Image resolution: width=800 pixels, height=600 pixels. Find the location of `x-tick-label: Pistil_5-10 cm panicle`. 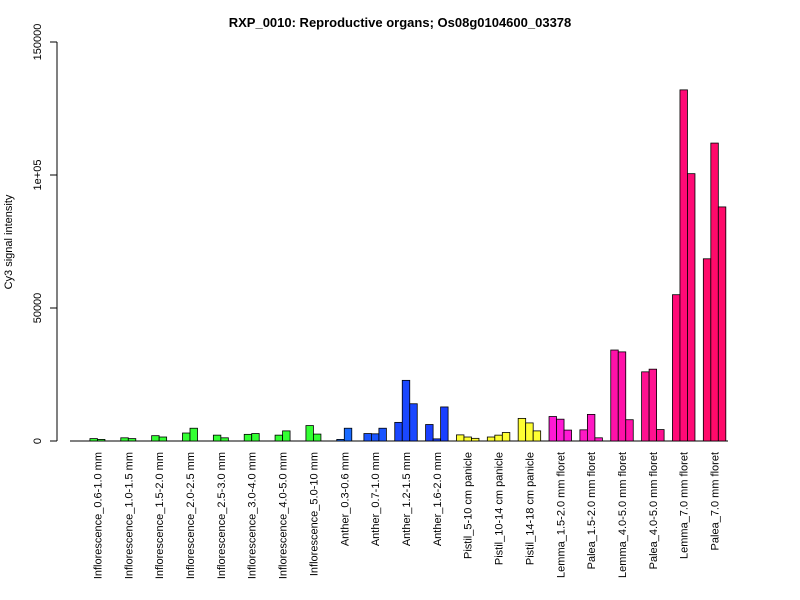

x-tick-label: Pistil_5-10 cm panicle is located at coordinates (469, 505).